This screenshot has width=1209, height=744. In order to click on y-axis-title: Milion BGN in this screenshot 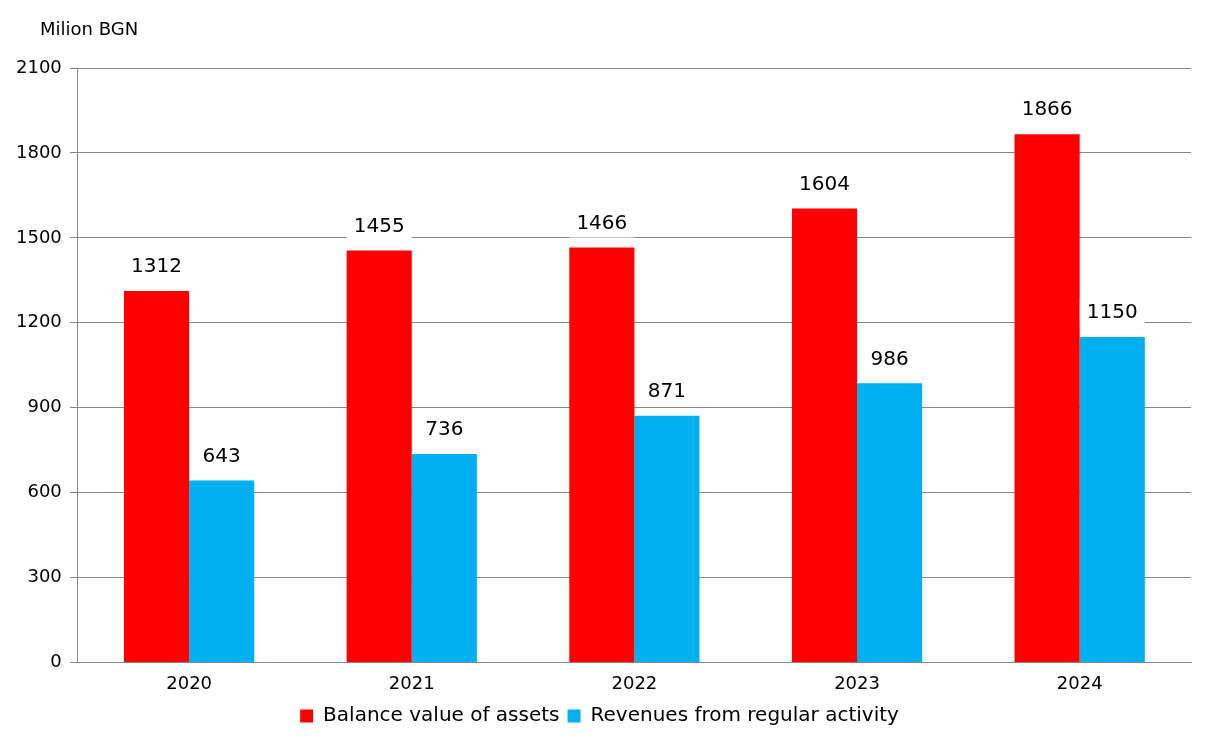, I will do `click(89, 28)`.